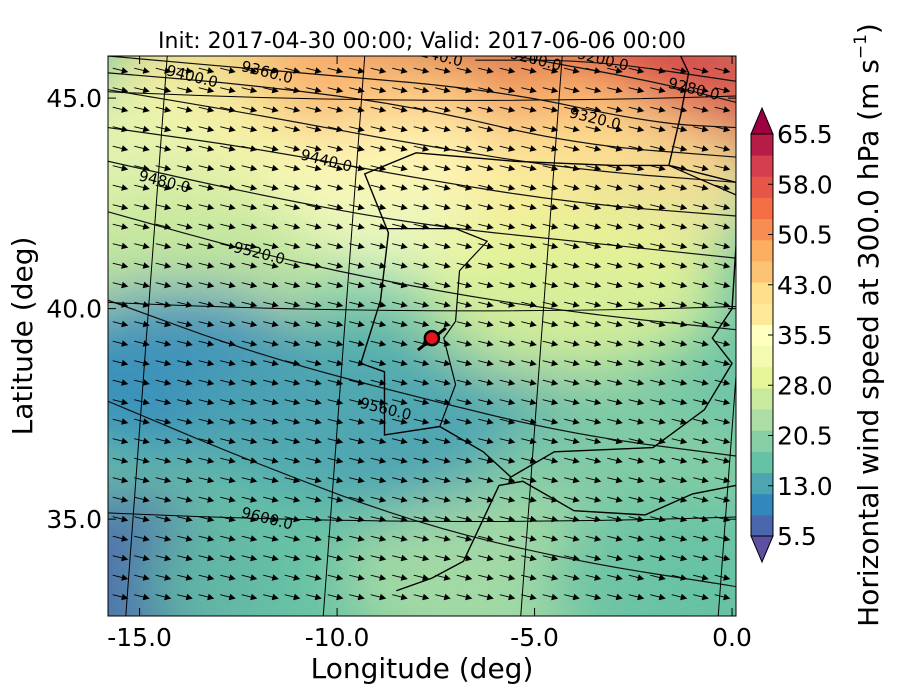  I want to click on graticule-parallel, so click(422, 96).